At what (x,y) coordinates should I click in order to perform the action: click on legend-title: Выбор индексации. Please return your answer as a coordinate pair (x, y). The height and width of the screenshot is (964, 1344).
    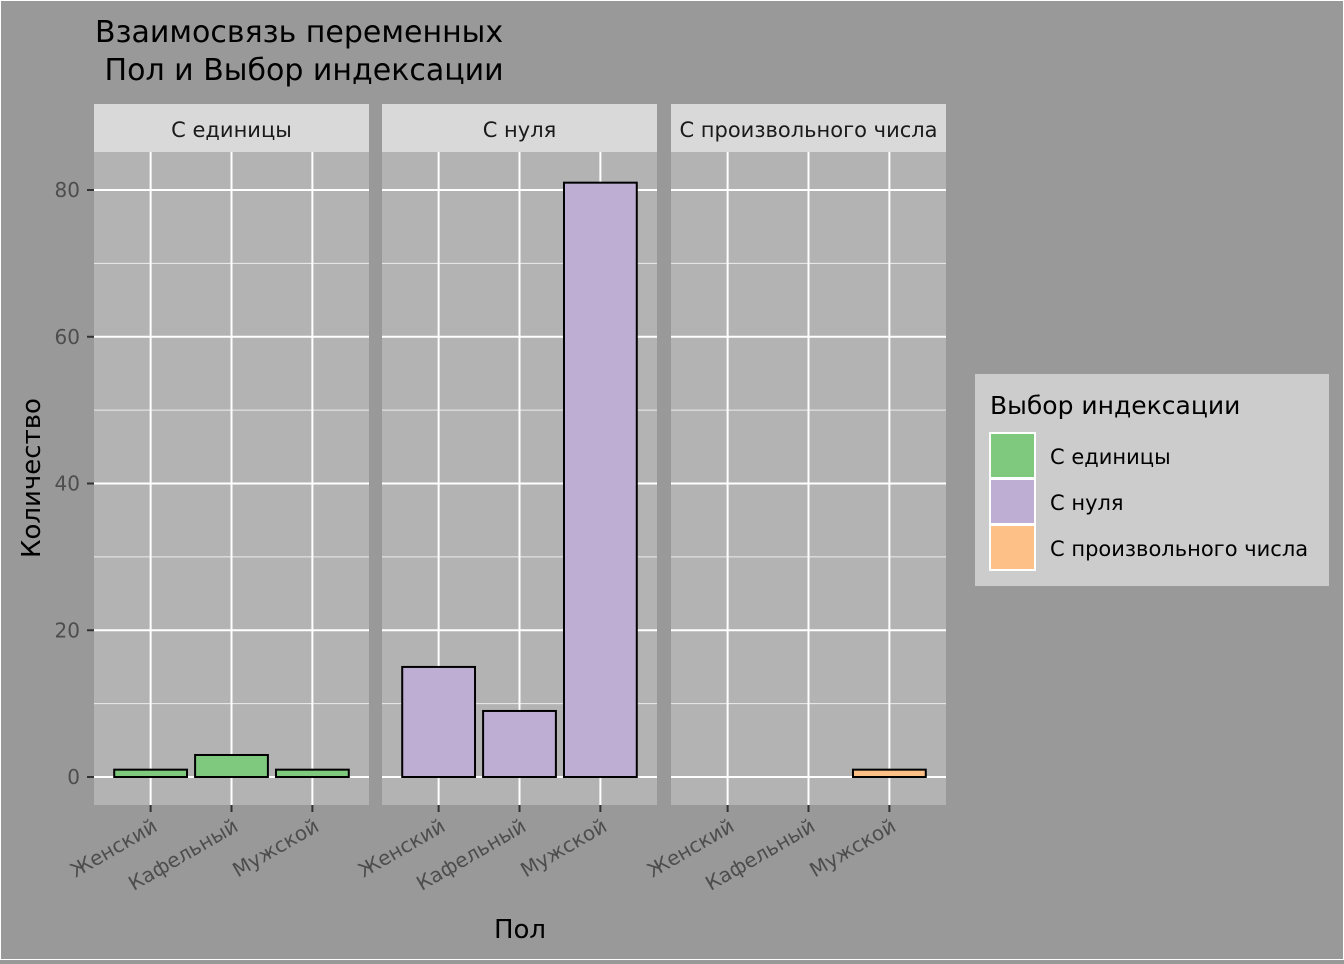
    Looking at the image, I should click on (1115, 405).